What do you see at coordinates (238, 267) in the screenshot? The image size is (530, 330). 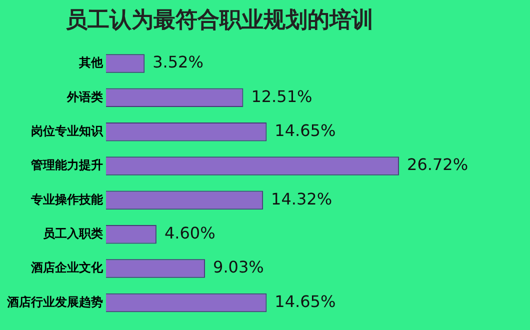 I see `data-label: 9.03%` at bounding box center [238, 267].